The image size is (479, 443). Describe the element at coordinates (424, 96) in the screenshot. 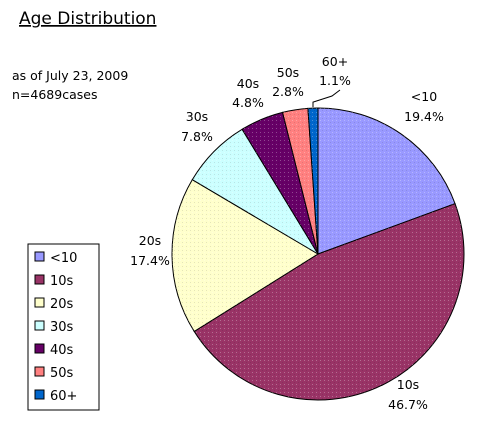

I see `slice-label-under-10: <10` at that location.